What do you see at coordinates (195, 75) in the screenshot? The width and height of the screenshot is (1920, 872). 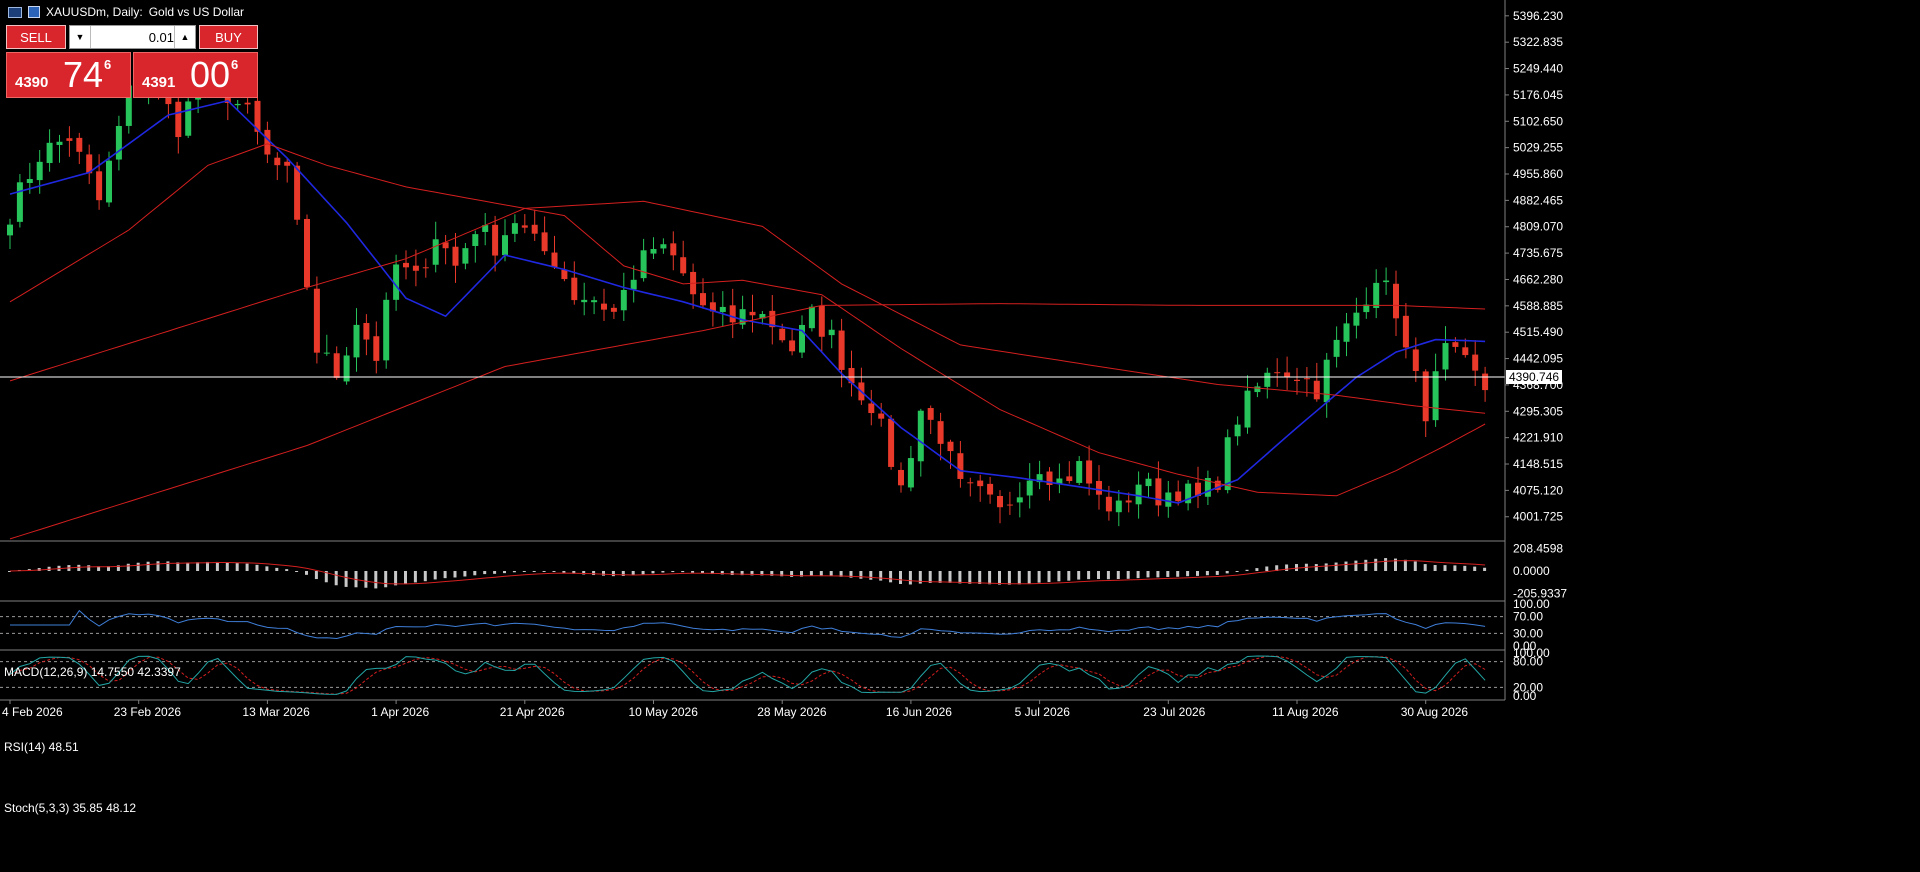 I see `buy-price-box: 4391 00 6` at bounding box center [195, 75].